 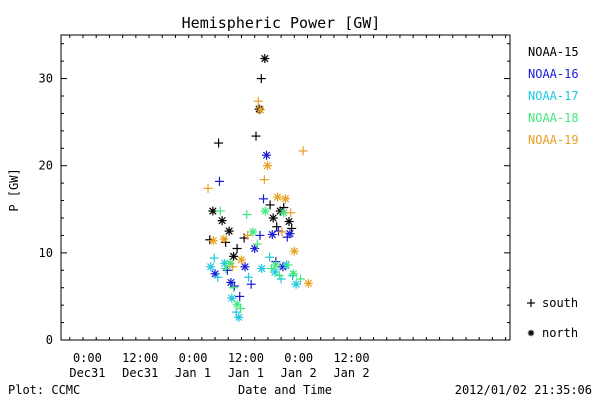 I want to click on series-legend: NOAA-15 NOAA-16 NOAA-17 NOAA-18 NOAA-19, so click(x=553, y=96).